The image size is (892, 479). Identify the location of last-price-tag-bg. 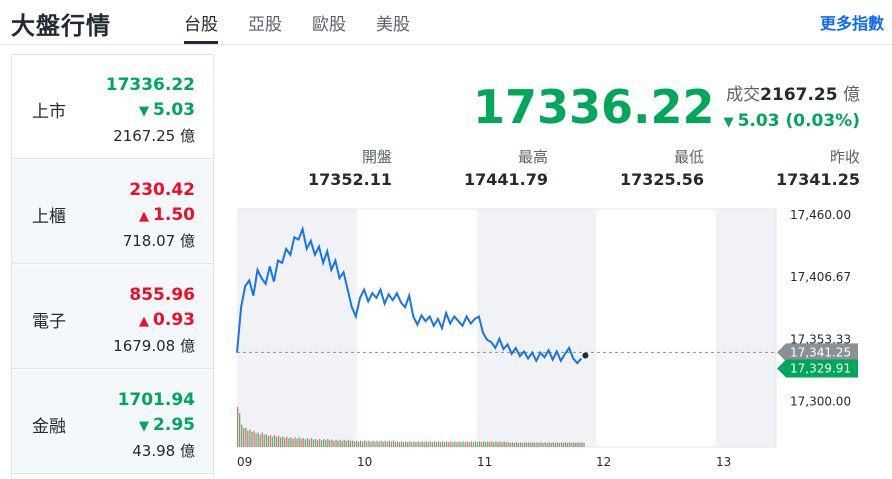
(817, 368).